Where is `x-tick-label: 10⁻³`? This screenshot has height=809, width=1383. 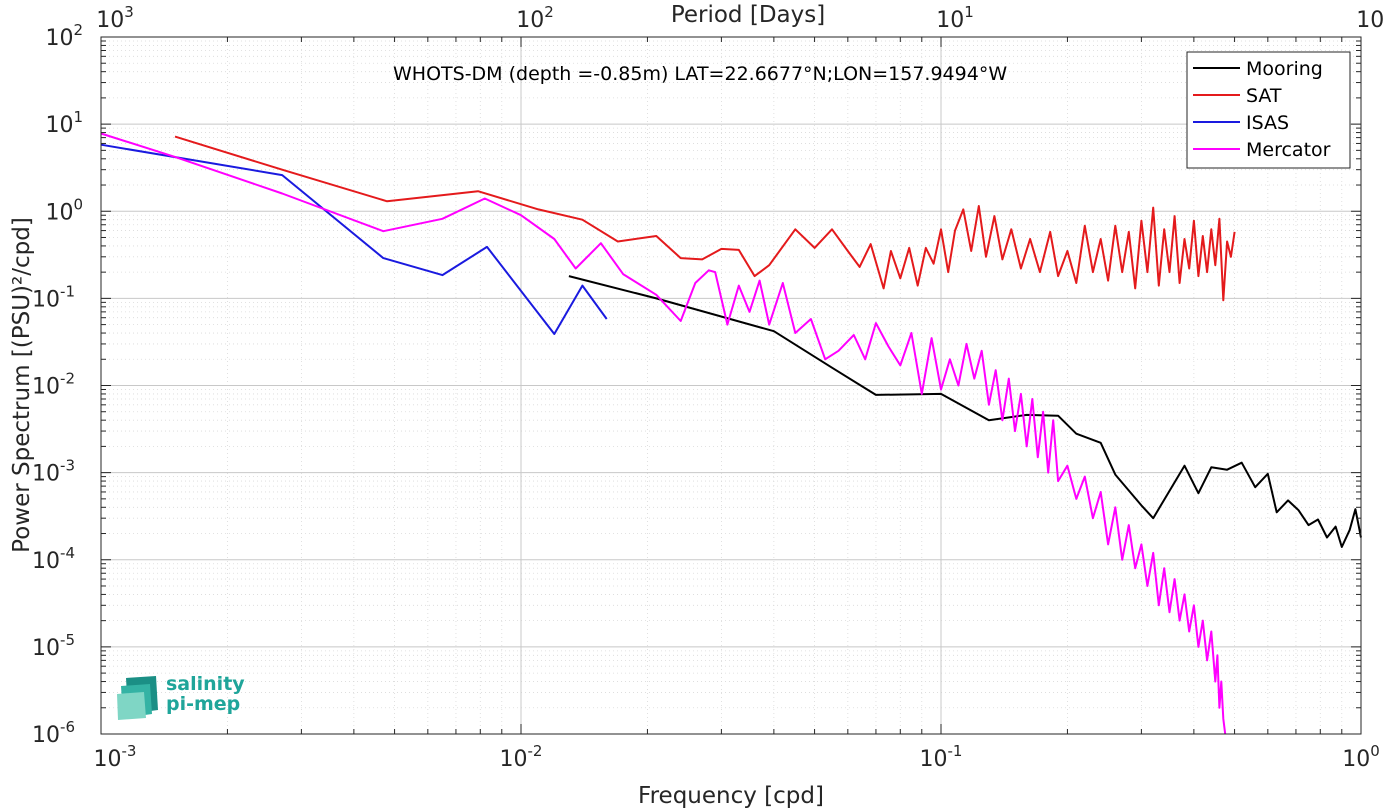
x-tick-label: 10⁻³ is located at coordinates (115, 757).